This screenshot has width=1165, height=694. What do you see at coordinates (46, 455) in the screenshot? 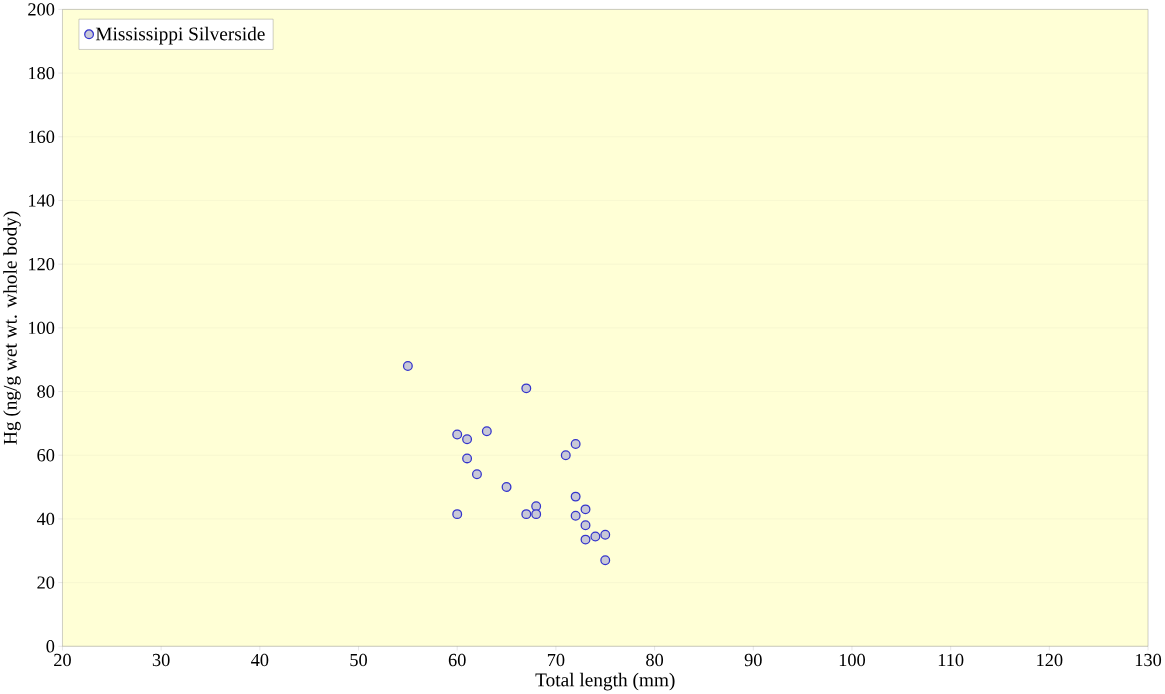
I see `y-tick-label: 60` at bounding box center [46, 455].